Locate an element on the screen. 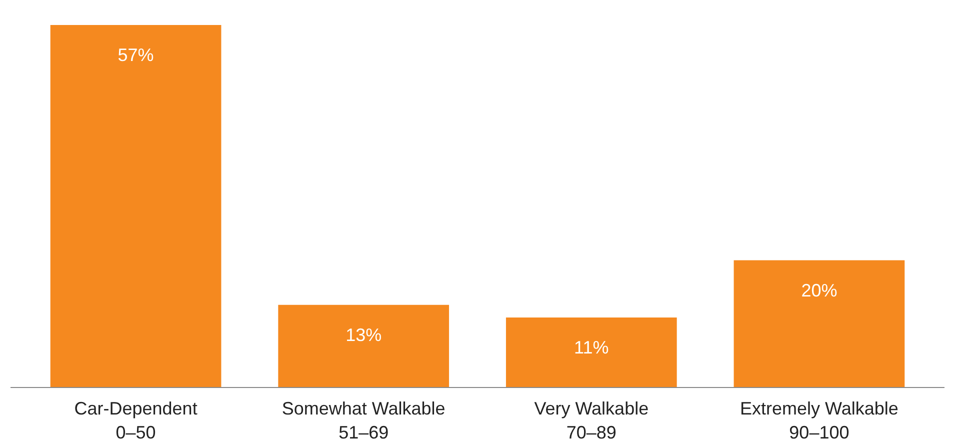  x-tick-label: Car-Dependent 0–50 is located at coordinates (136, 420).